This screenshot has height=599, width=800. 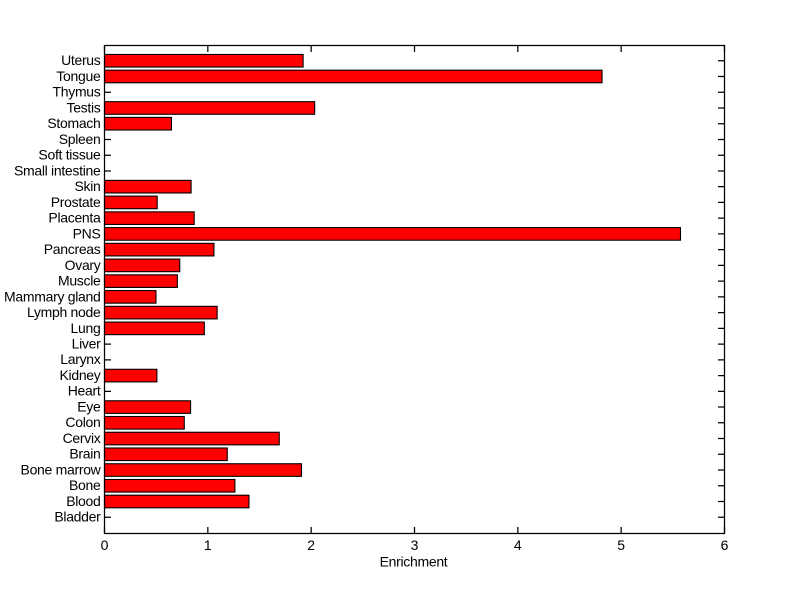 What do you see at coordinates (81, 60) in the screenshot?
I see `svg-text: Uterus` at bounding box center [81, 60].